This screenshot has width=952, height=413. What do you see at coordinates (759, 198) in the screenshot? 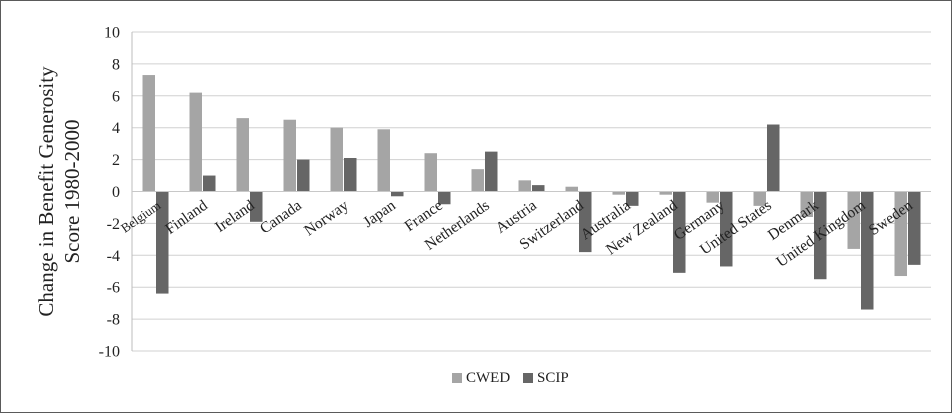
I see `bar-cwed-united-states` at bounding box center [759, 198].